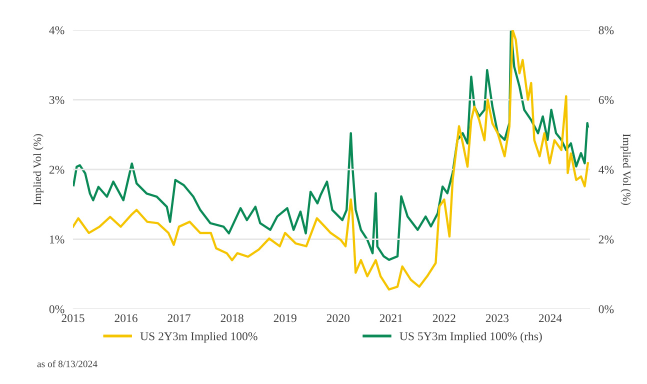 This screenshot has width=647, height=384. What do you see at coordinates (606, 170) in the screenshot?
I see `y2-tick-label: 4%` at bounding box center [606, 170].